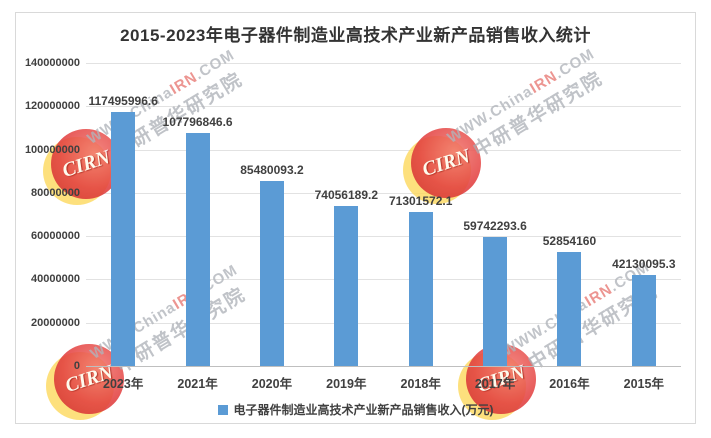 The image size is (711, 438). I want to click on x-axis-label: 2016年, so click(569, 384).